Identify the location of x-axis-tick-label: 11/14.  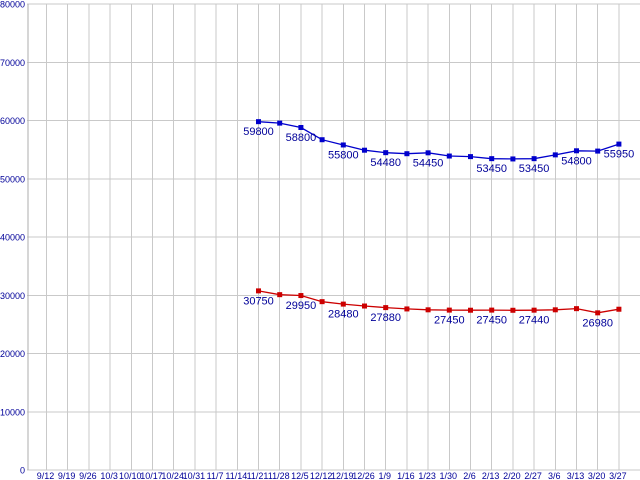
(236, 475).